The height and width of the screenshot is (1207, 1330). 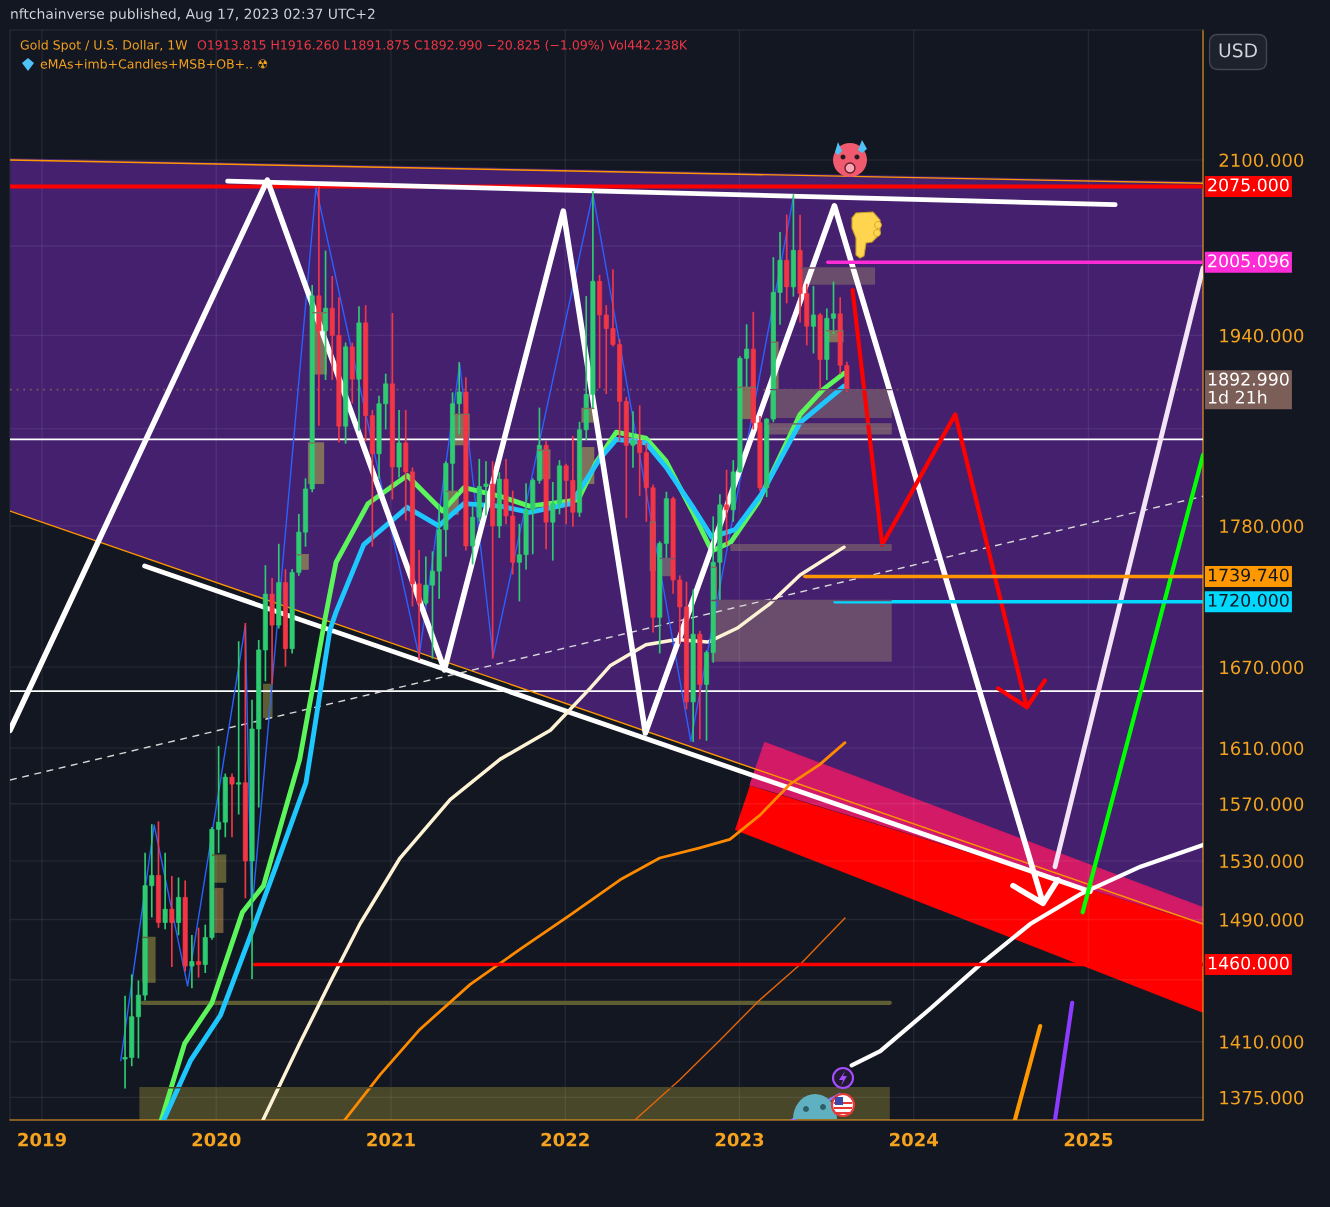 I want to click on series-label: 1460.000, so click(x=1248, y=963).